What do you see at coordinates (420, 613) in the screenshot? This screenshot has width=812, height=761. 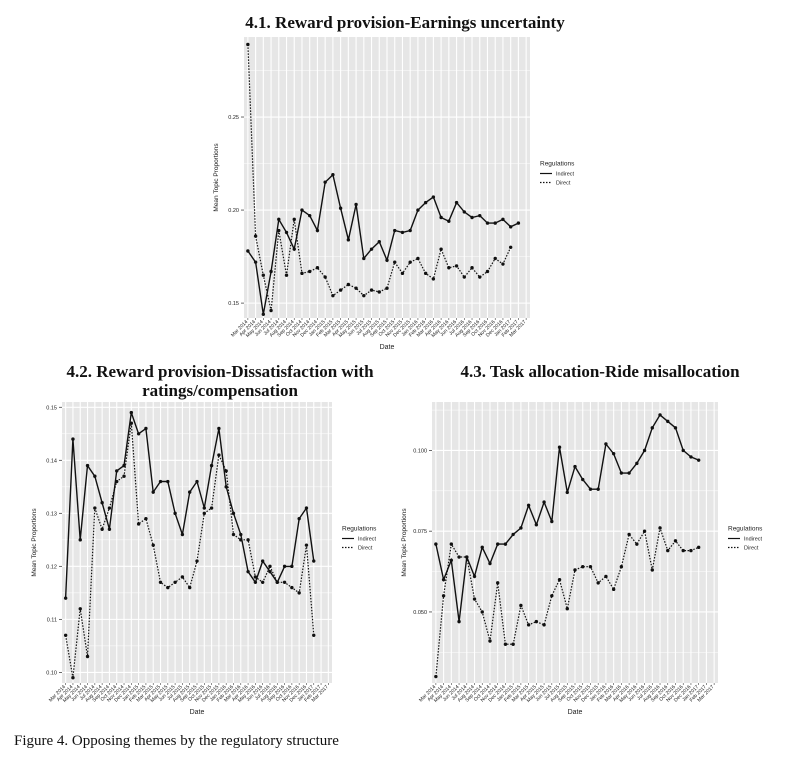 I see `y-tick-label: 0.050` at bounding box center [420, 613].